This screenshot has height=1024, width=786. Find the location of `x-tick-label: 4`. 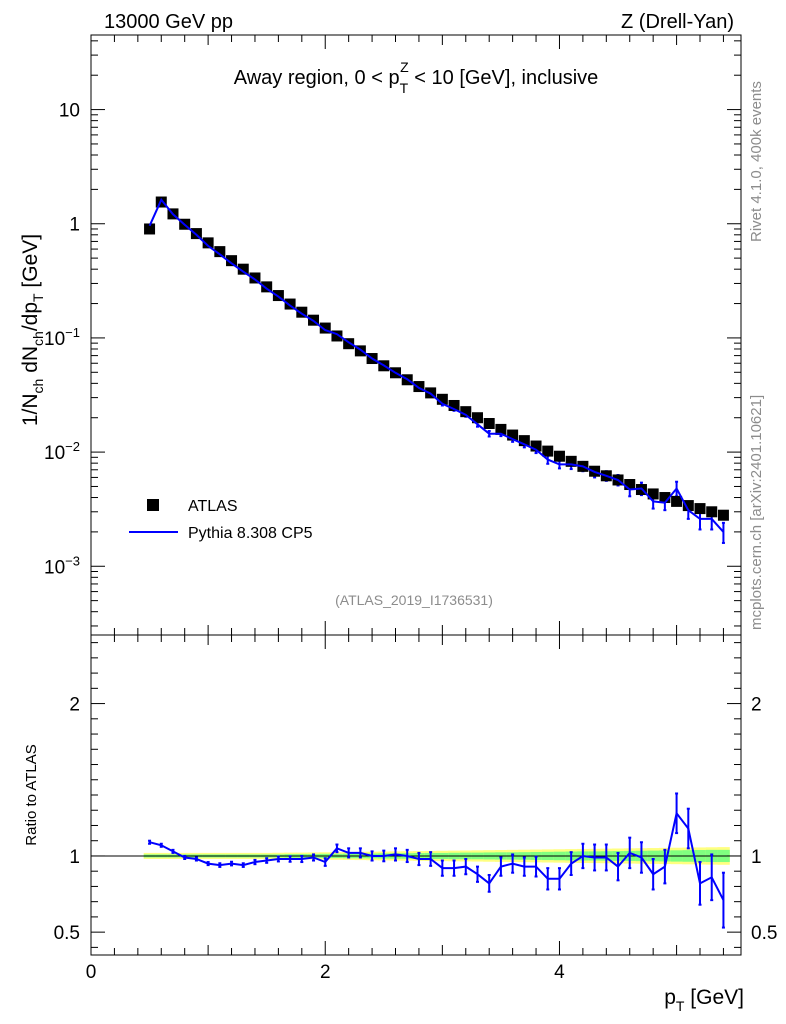

x-tick-label: 4 is located at coordinates (559, 972).